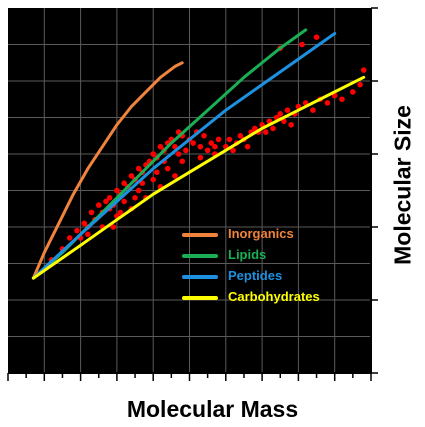 This screenshot has height=427, width=425. I want to click on legend-item-lipids: Lipids, so click(258, 256).